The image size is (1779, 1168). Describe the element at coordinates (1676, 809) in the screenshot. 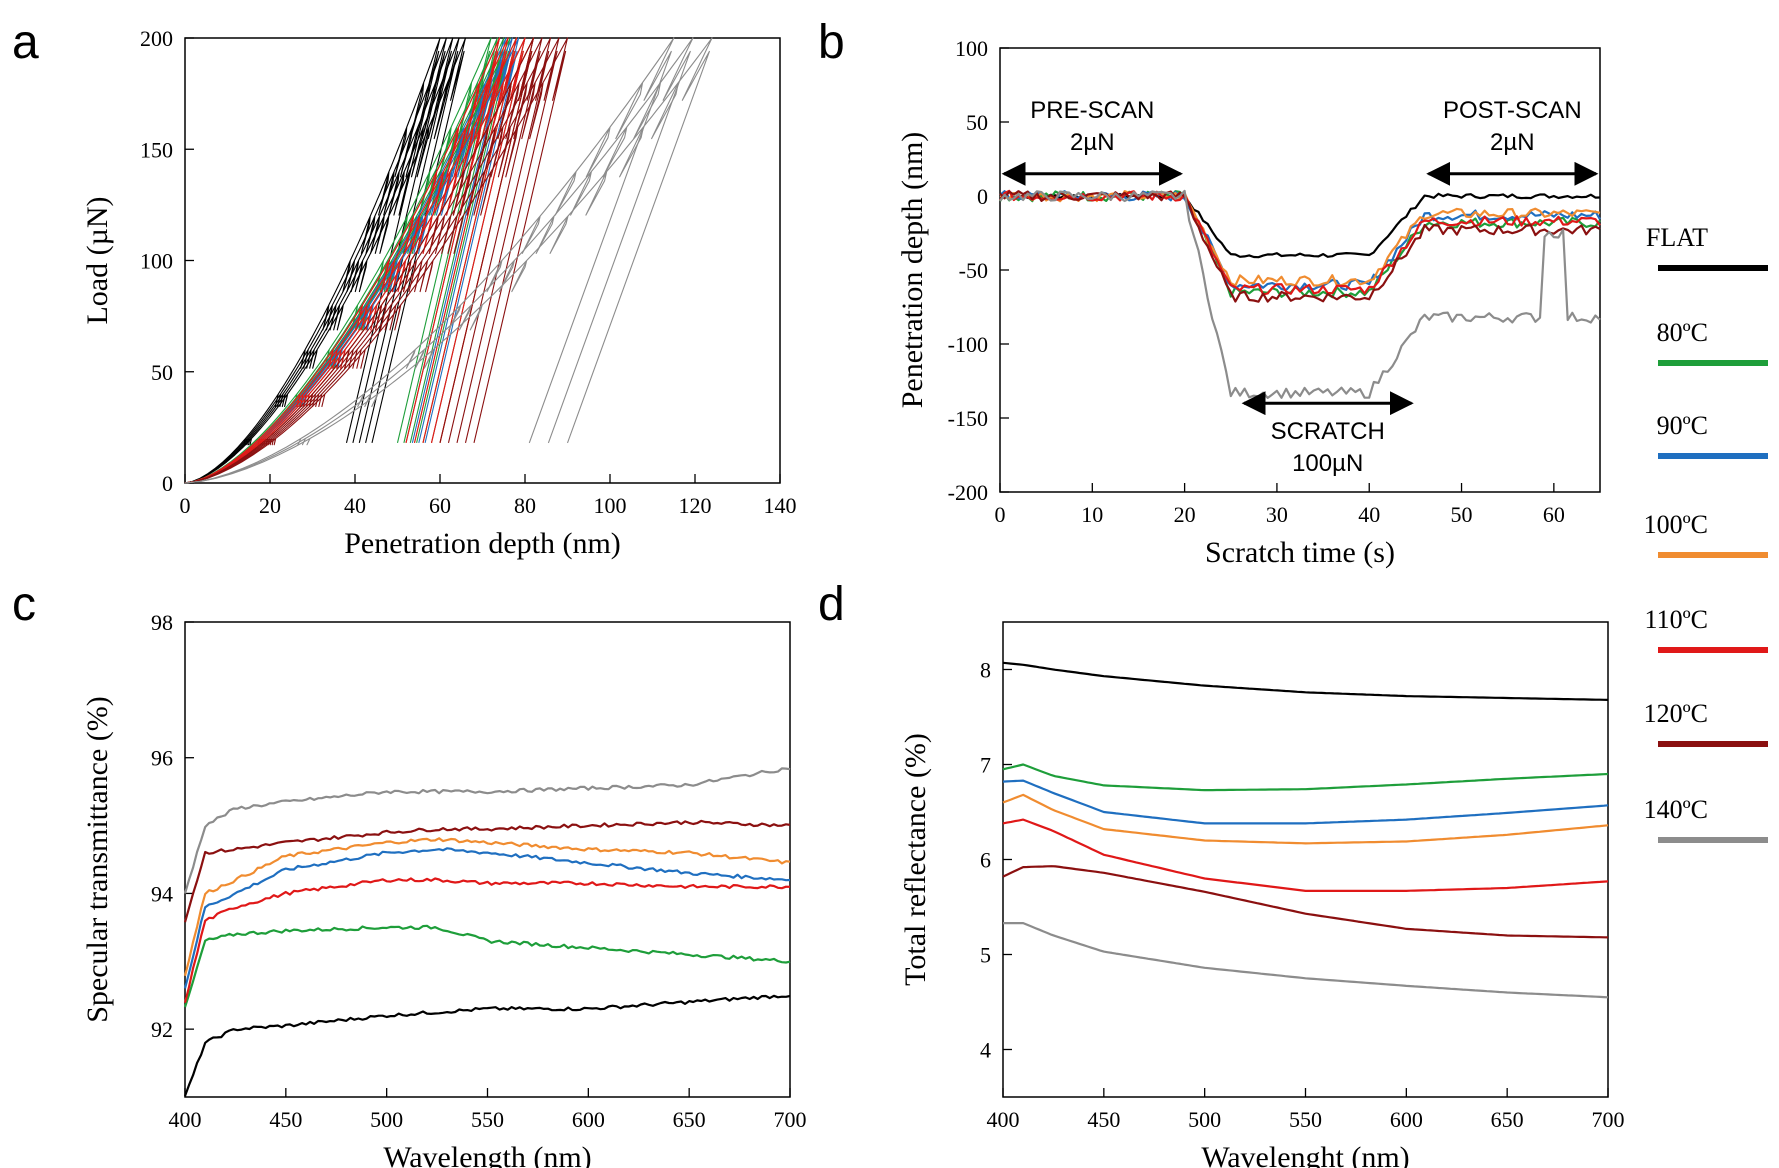

I see `legend-label: 140ºC` at that location.